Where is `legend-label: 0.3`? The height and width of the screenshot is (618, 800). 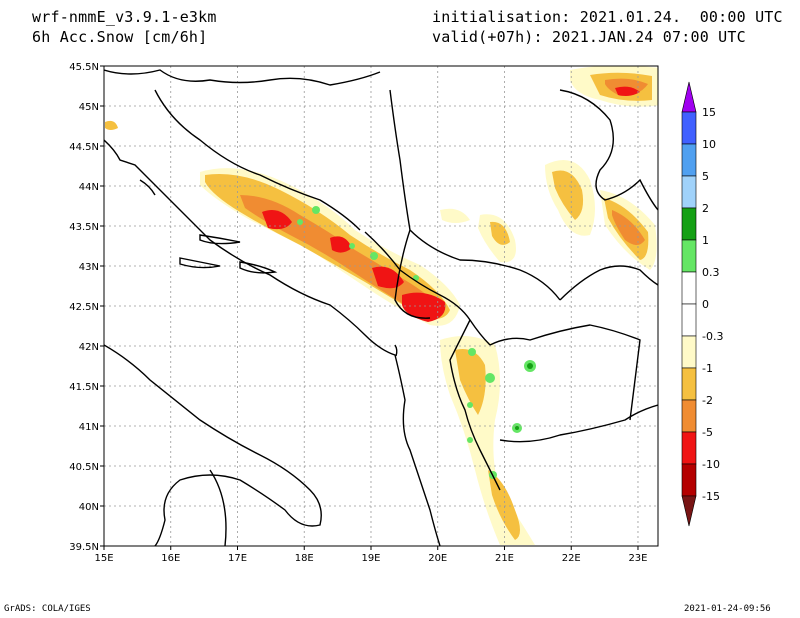 legend-label: 0.3 is located at coordinates (711, 272).